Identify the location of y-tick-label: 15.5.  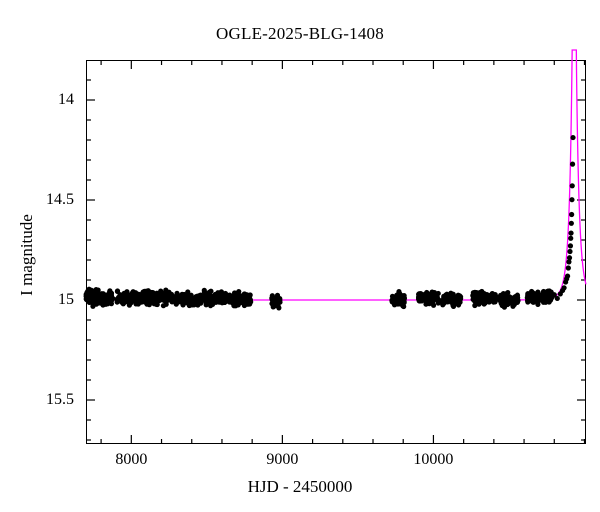
(60, 399).